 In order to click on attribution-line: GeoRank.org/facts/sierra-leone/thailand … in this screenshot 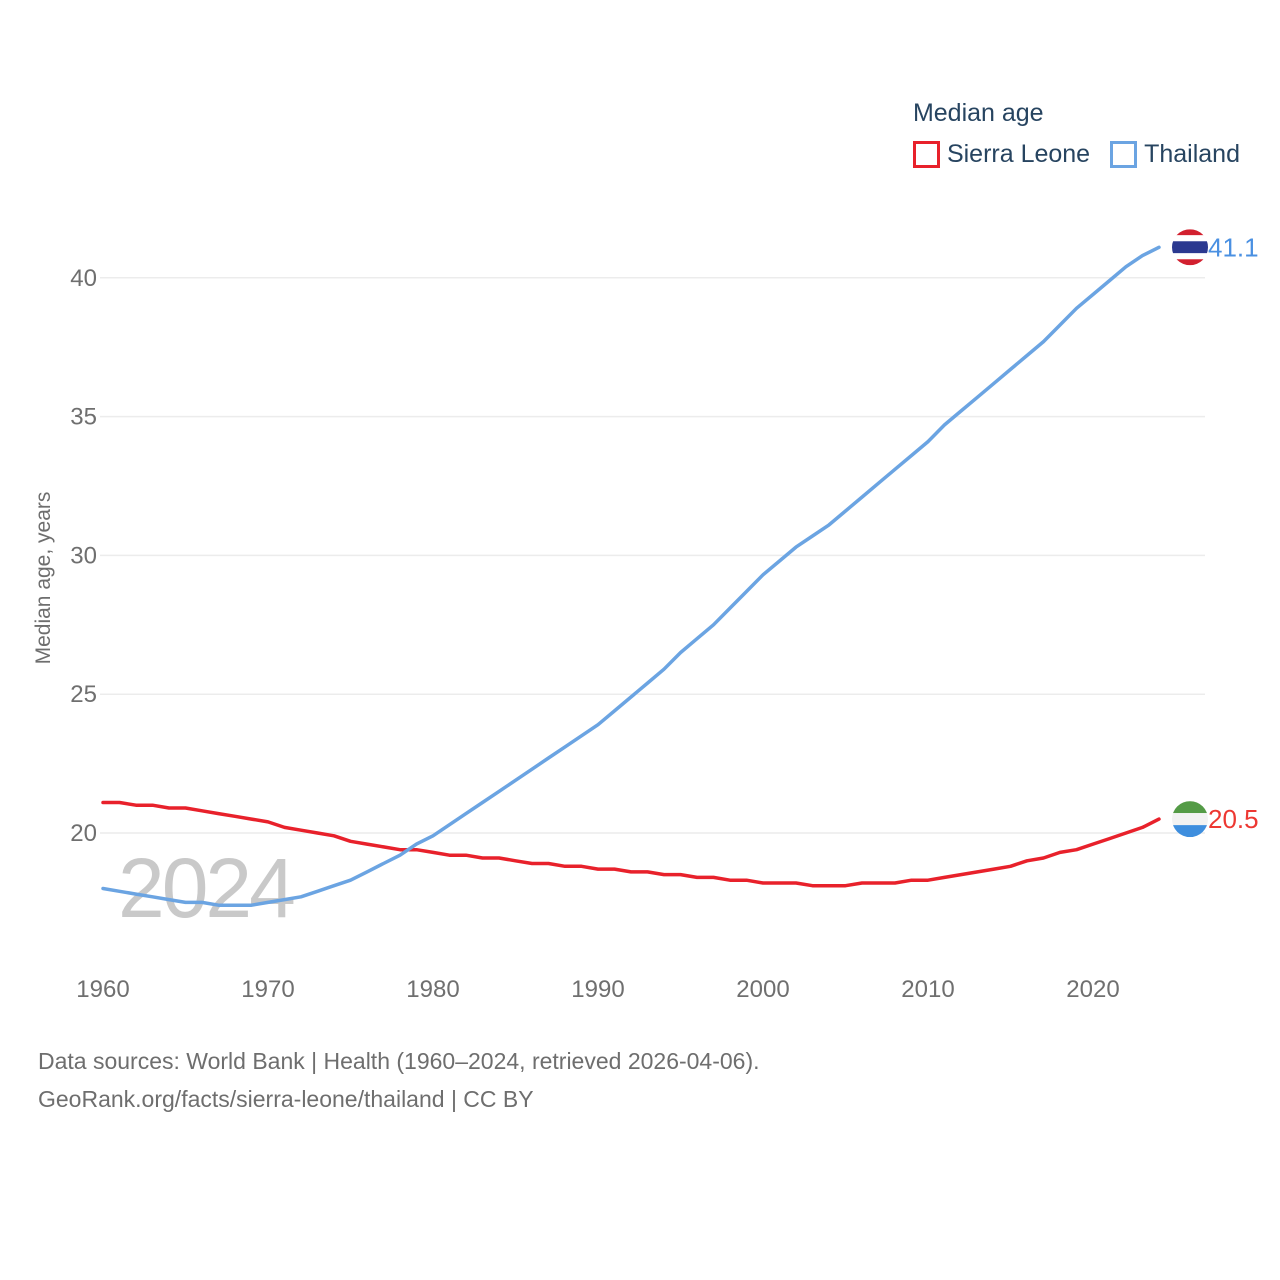, I will do `click(286, 1099)`.